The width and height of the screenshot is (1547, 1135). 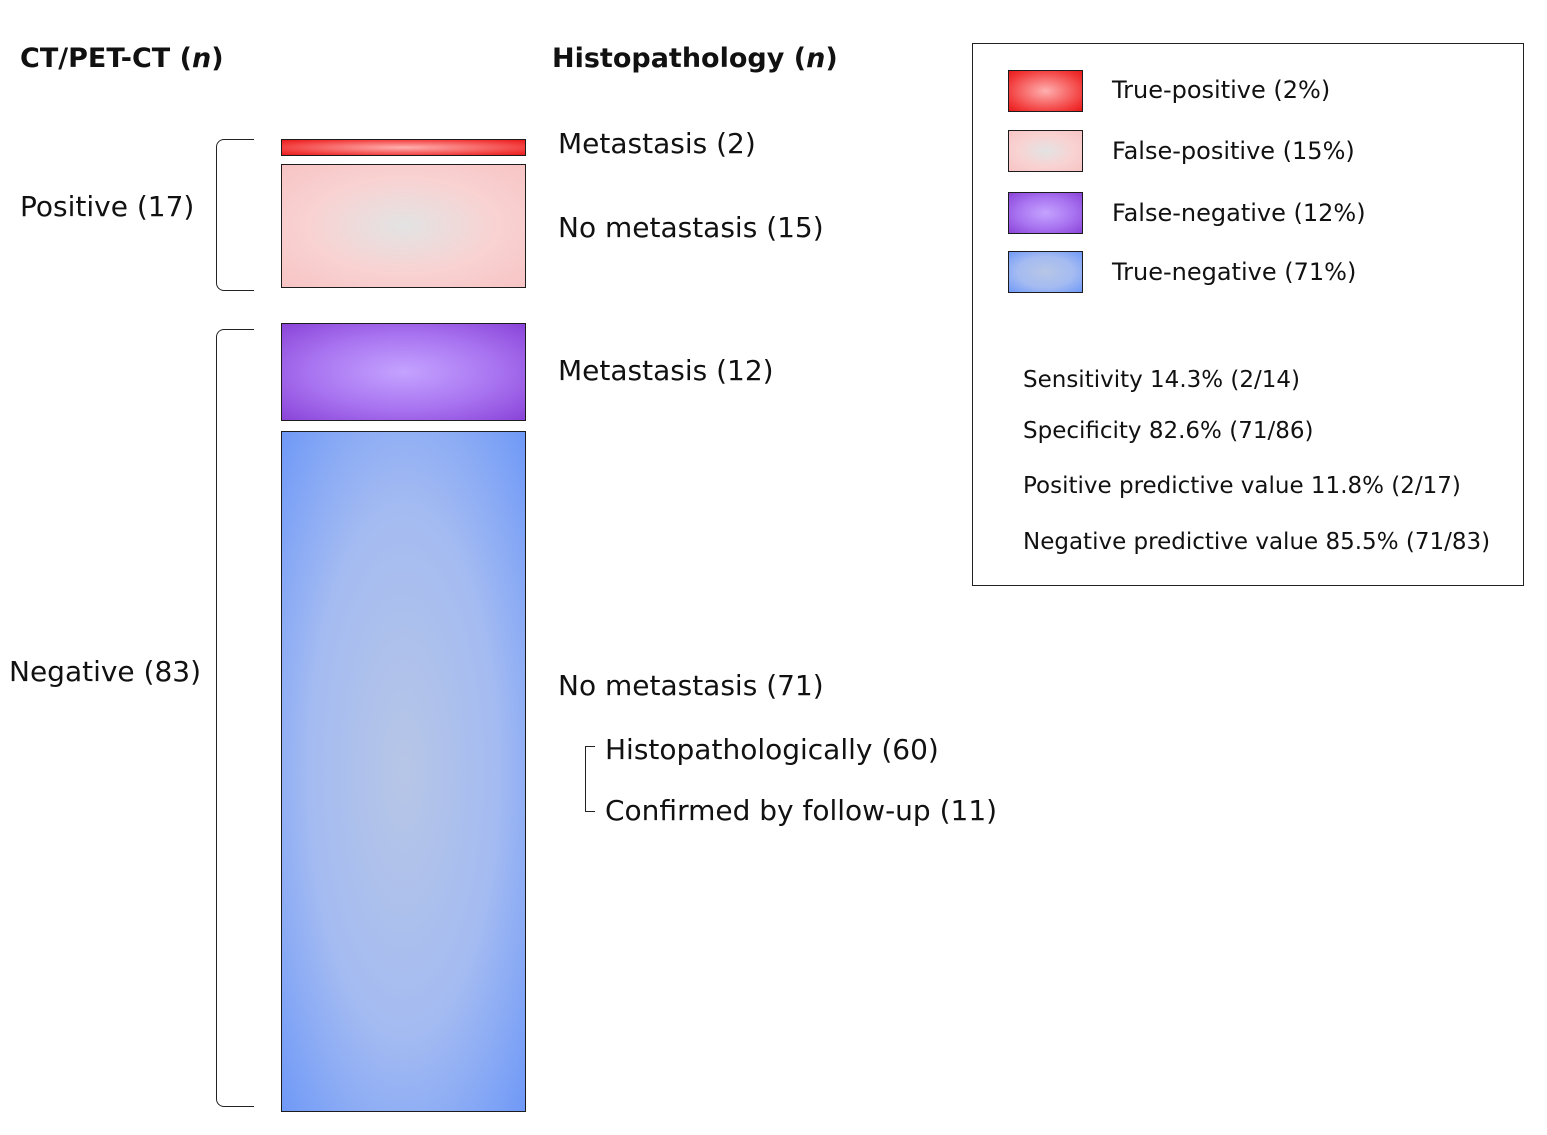 I want to click on legend-swatch-true-negative, so click(x=1045, y=272).